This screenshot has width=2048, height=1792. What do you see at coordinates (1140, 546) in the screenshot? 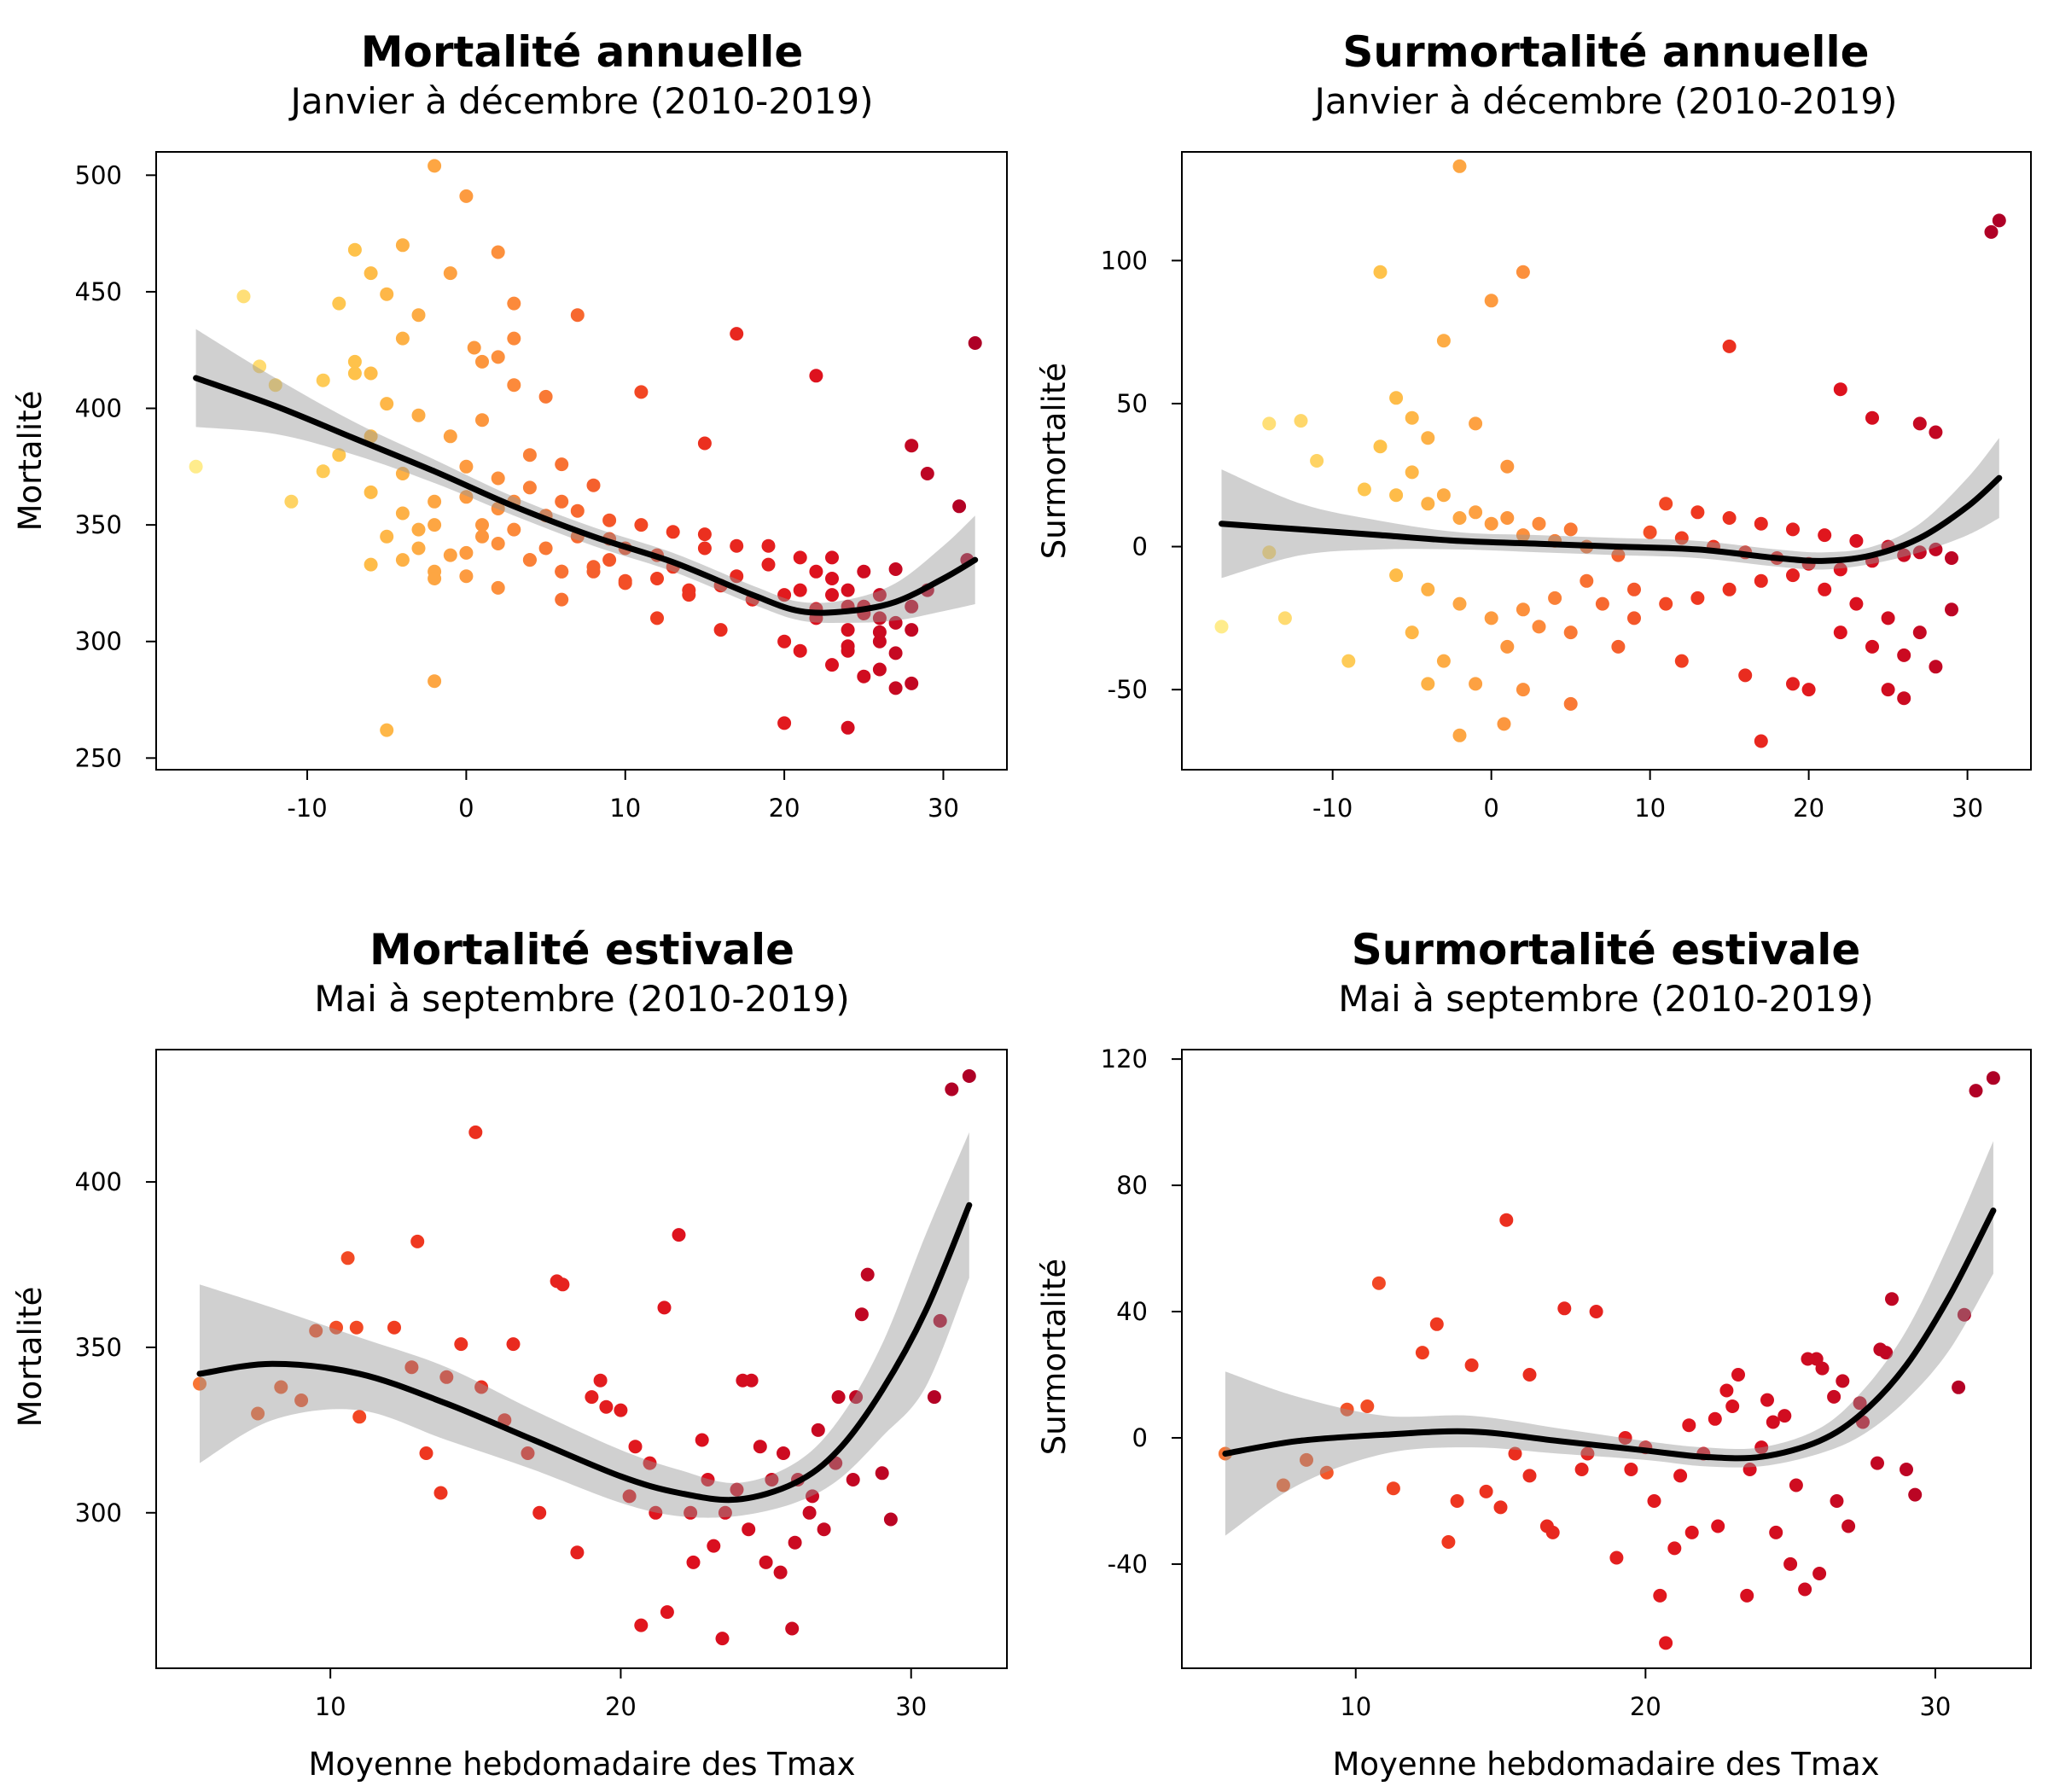
I see `y-tick-label: 0` at bounding box center [1140, 546].